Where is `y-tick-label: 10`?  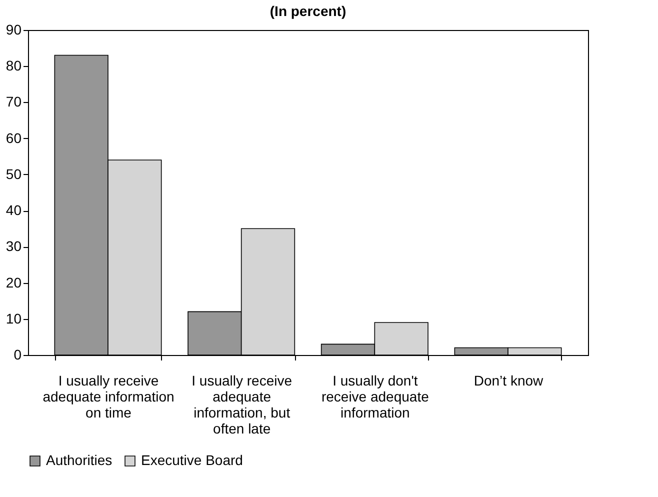
y-tick-label: 10 is located at coordinates (14, 318).